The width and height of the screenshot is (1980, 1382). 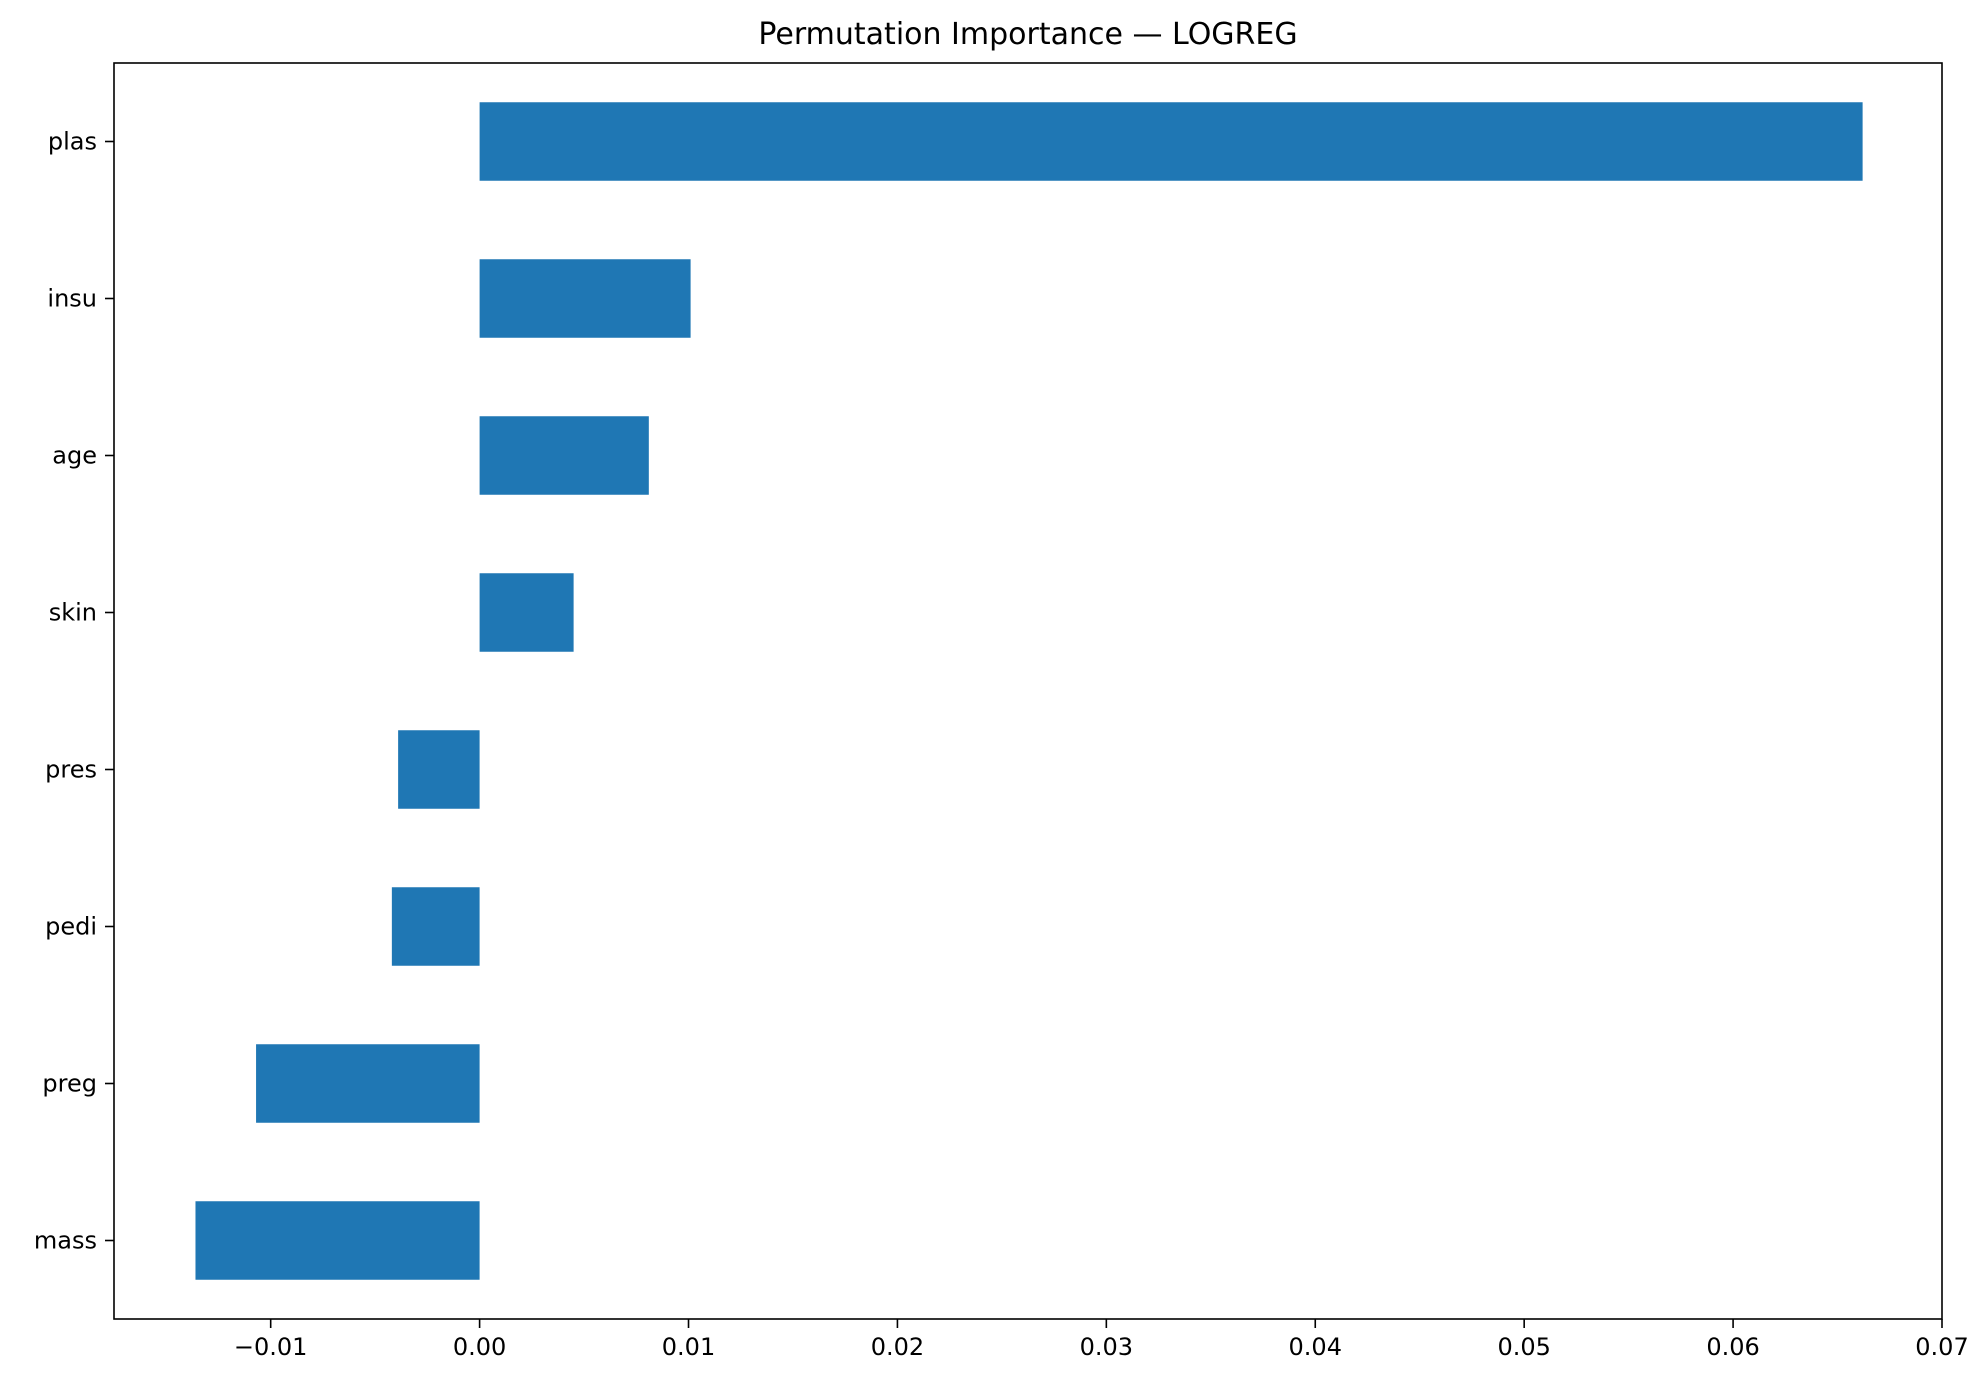 I want to click on y-tick-label-preg: preg, so click(x=69, y=1084).